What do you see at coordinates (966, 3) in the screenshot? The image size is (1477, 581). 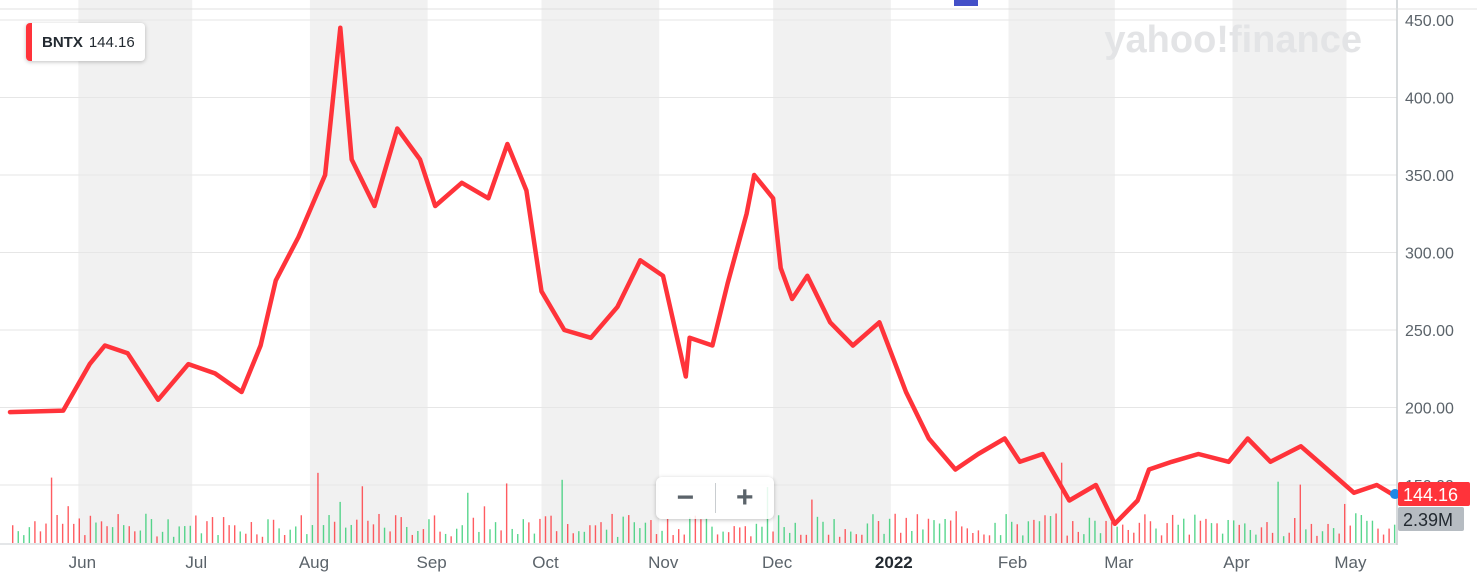 I see `range-handle` at bounding box center [966, 3].